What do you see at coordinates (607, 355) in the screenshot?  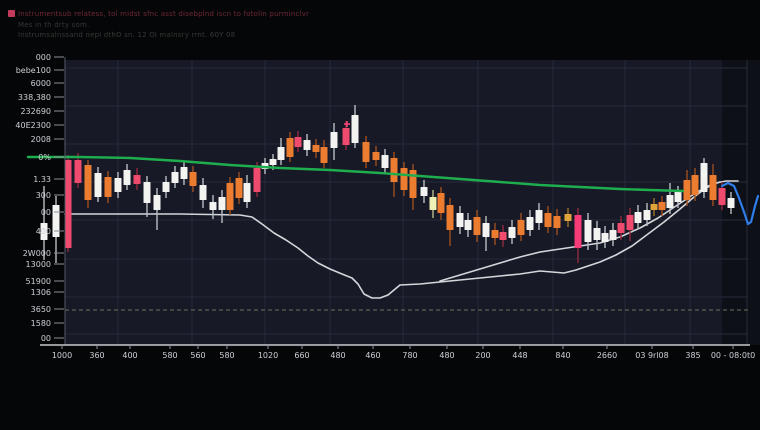 I see `svg-text: 2660` at bounding box center [607, 355].